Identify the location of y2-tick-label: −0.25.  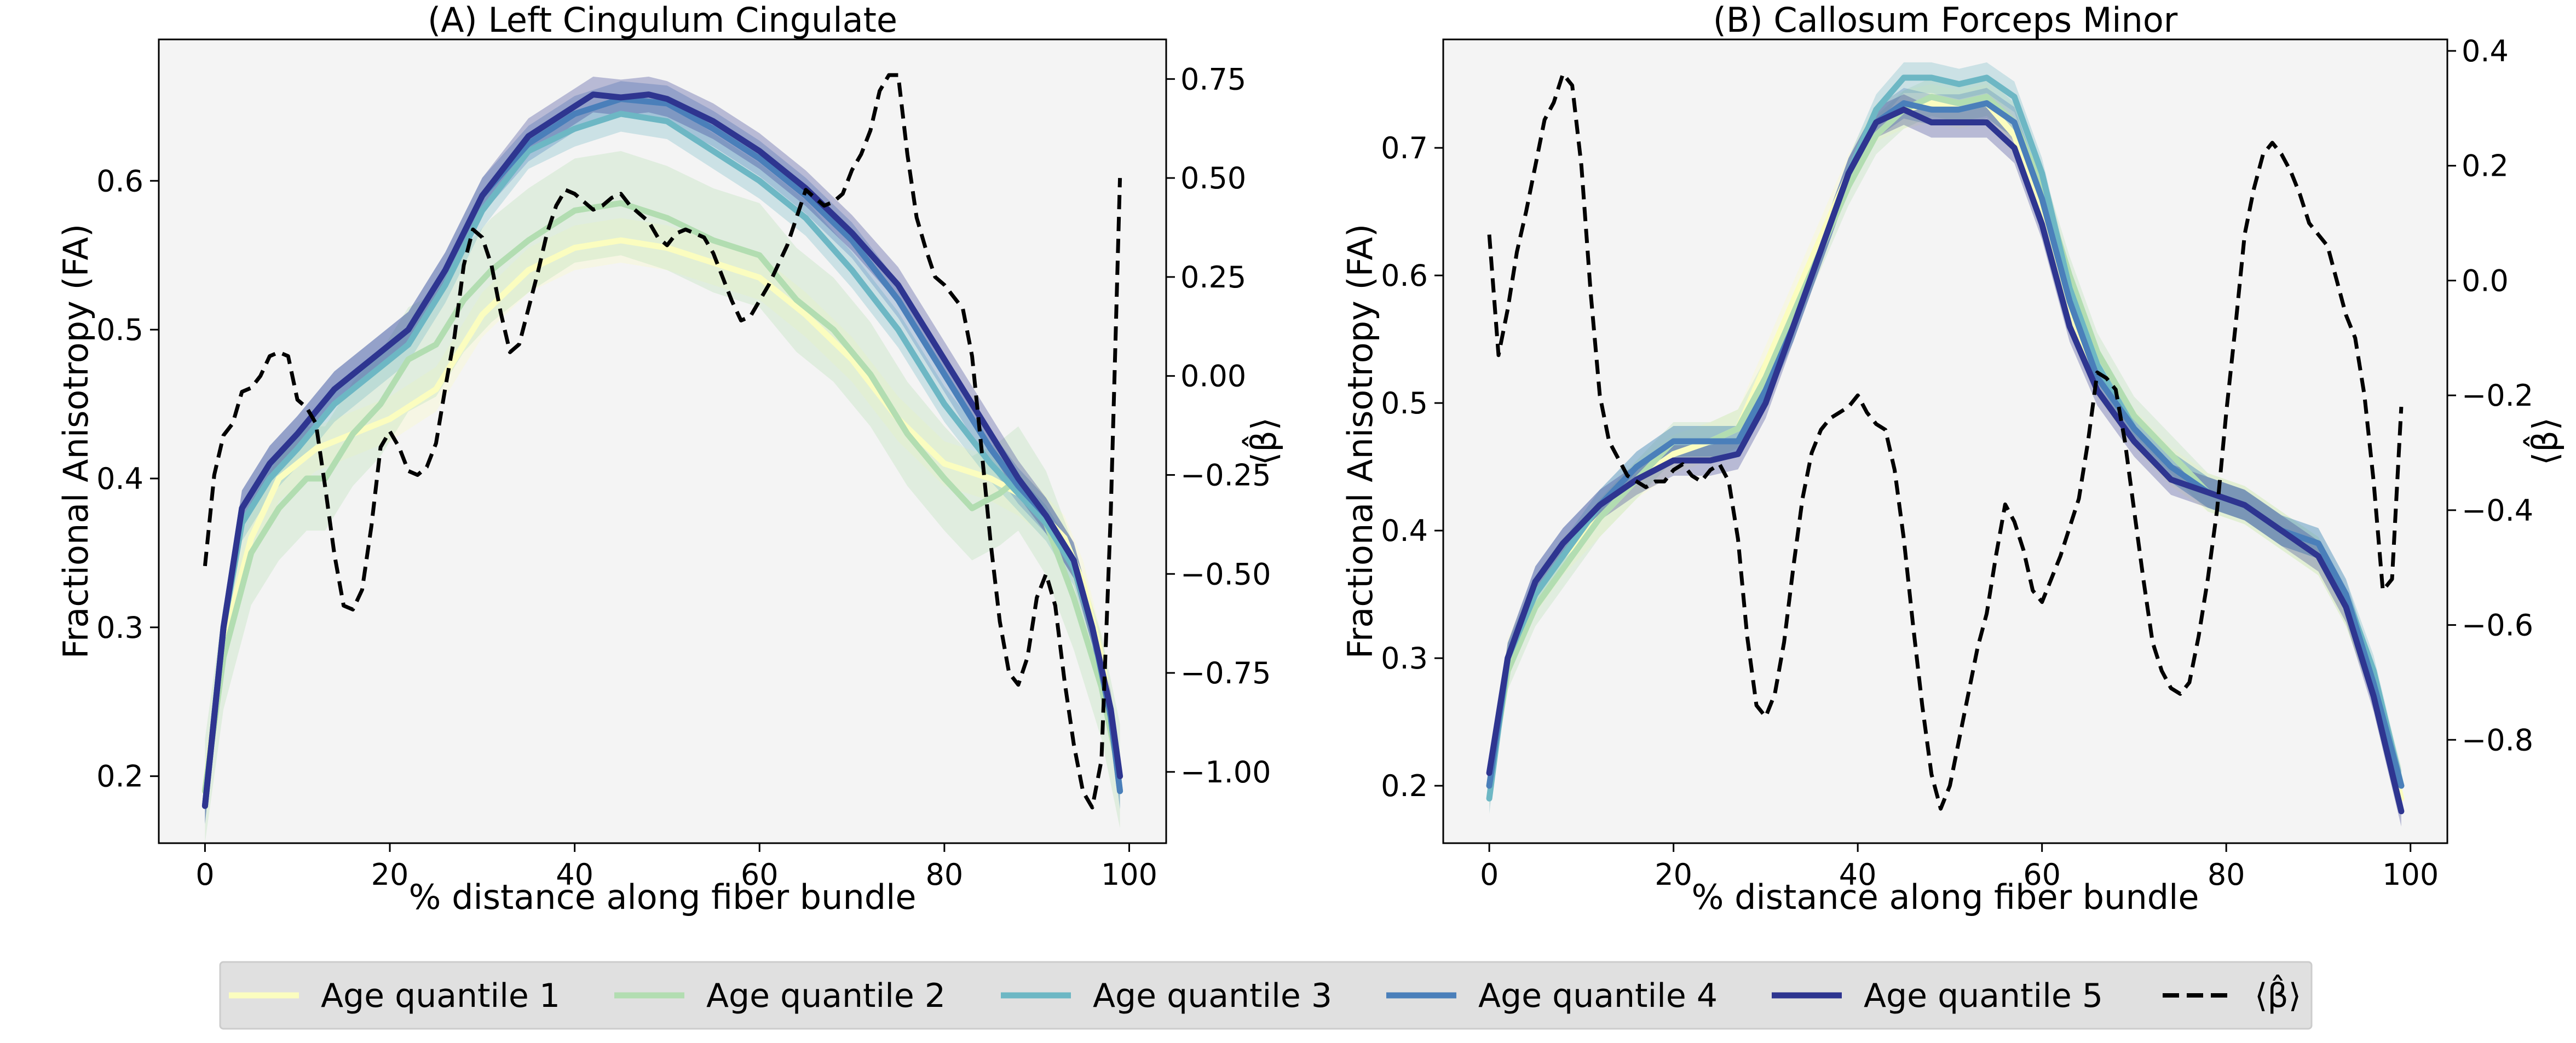
(1225, 475).